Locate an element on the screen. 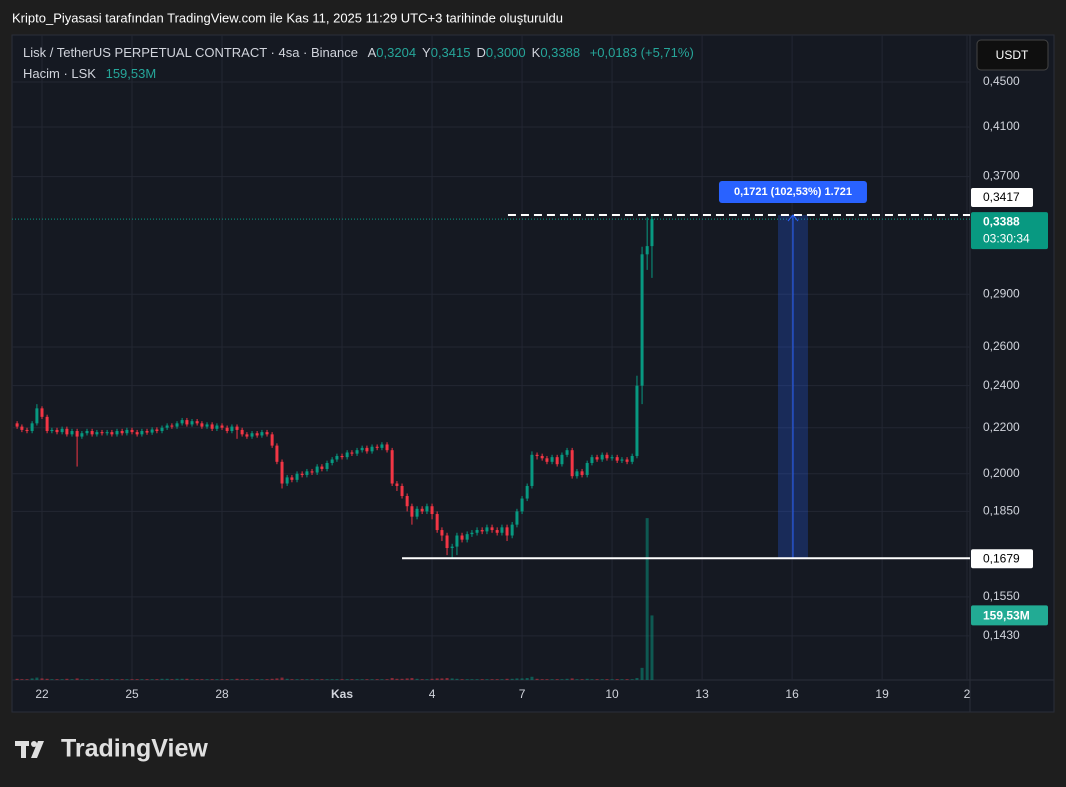  legend-value: 0,3415 is located at coordinates (450, 52).